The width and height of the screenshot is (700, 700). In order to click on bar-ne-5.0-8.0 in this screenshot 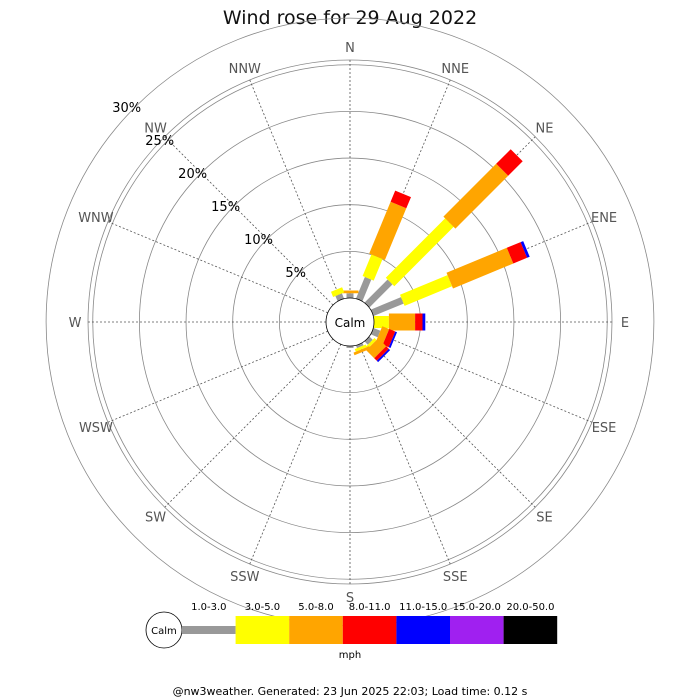, I will do `click(476, 196)`.